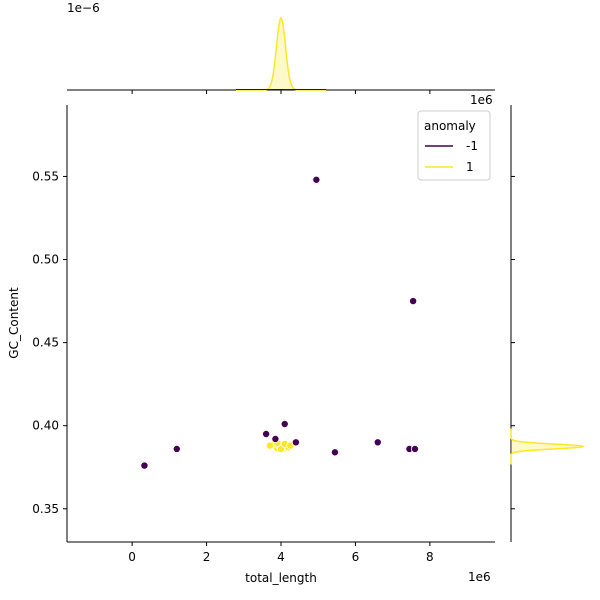 This screenshot has height=600, width=600. Describe the element at coordinates (45, 426) in the screenshot. I see `y-tick-label: 0.40` at that location.